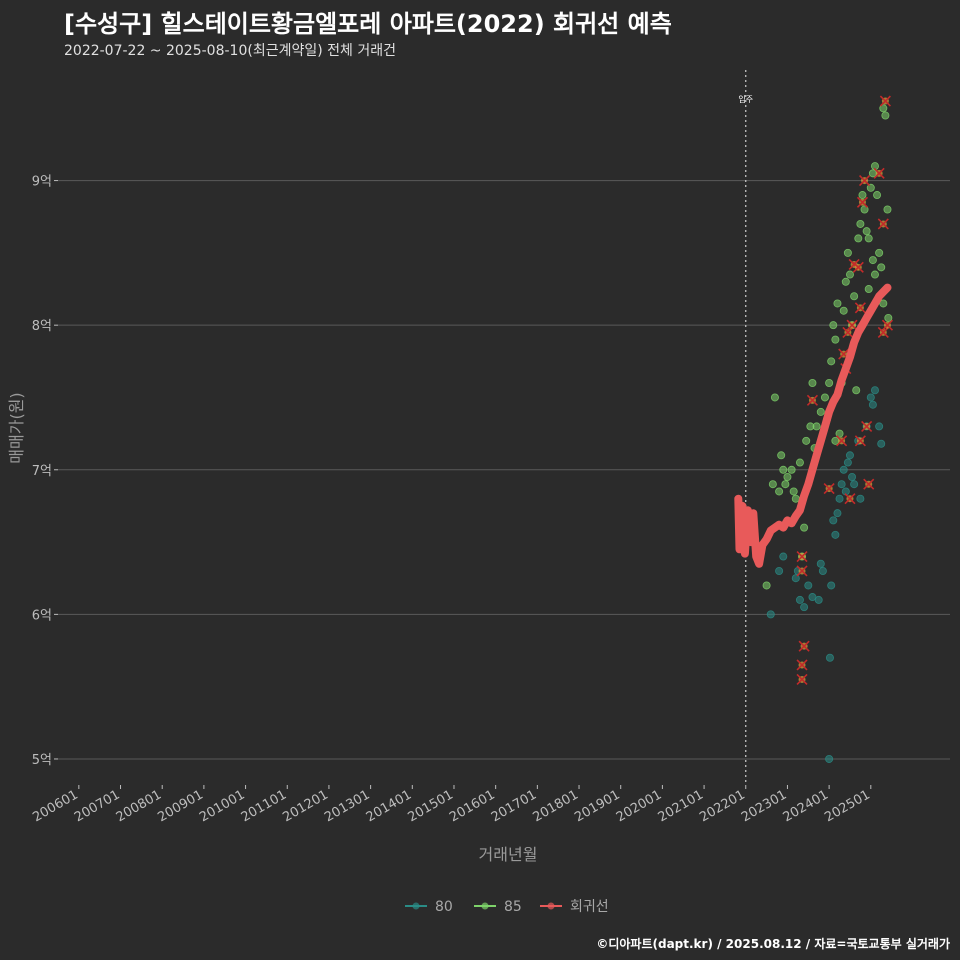  What do you see at coordinates (444, 907) in the screenshot?
I see `legend-label: 80` at bounding box center [444, 907].